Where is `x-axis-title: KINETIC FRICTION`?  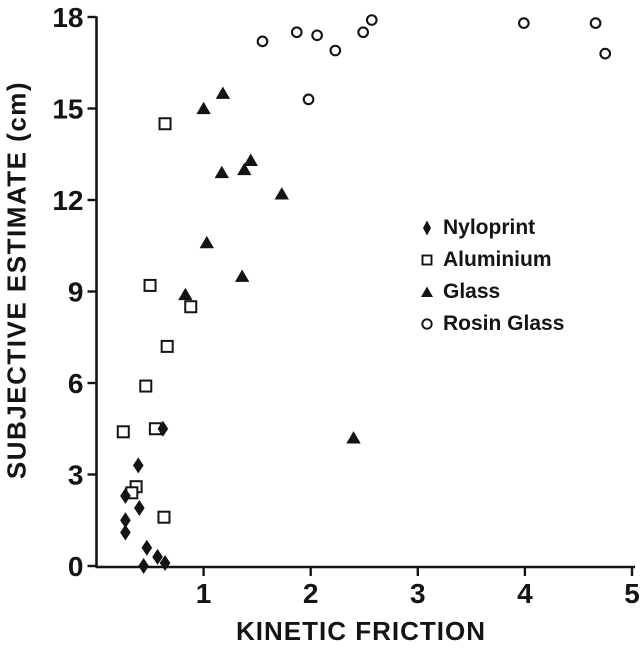 x-axis-title: KINETIC FRICTION is located at coordinates (361, 631).